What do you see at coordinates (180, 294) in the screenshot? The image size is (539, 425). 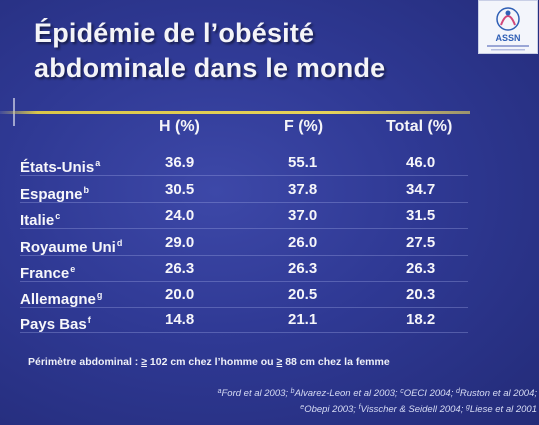 I see `h-cell: 20.0` at bounding box center [180, 294].